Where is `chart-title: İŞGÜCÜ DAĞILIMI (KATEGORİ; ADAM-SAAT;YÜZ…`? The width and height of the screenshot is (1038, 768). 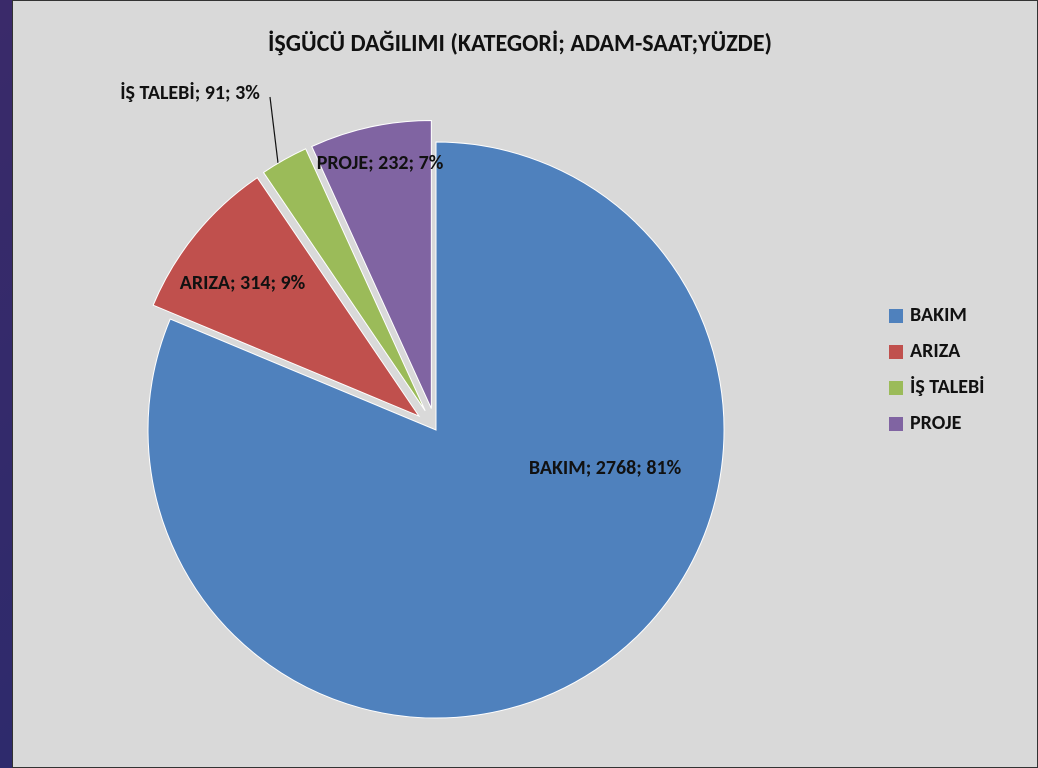 chart-title: İŞGÜCÜ DAĞILIMI (KATEGORİ; ADAM-SAAT;YÜZ… is located at coordinates (520, 43).